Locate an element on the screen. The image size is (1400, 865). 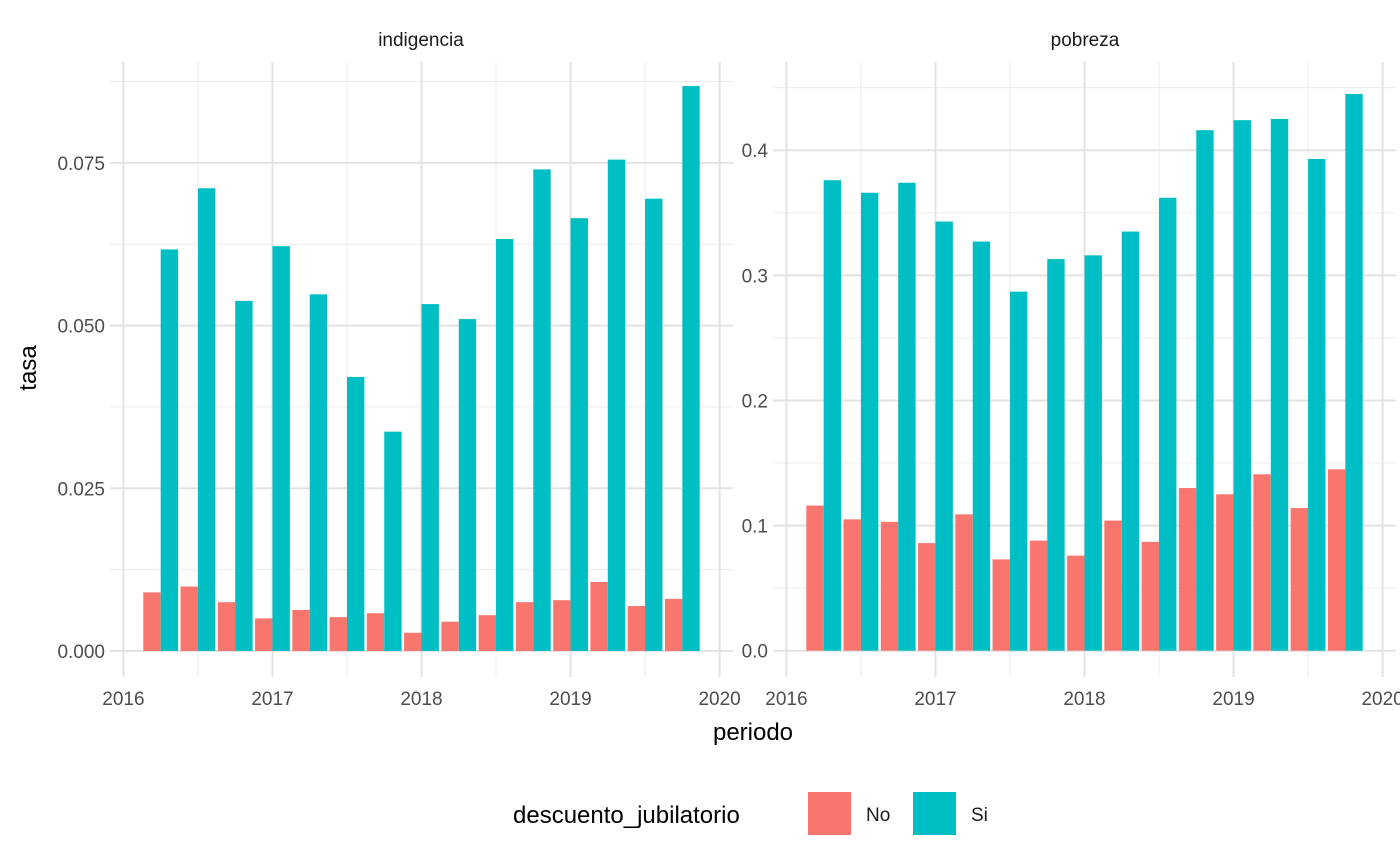
legend: descuento_jubilatorio No Si is located at coordinates (750, 813).